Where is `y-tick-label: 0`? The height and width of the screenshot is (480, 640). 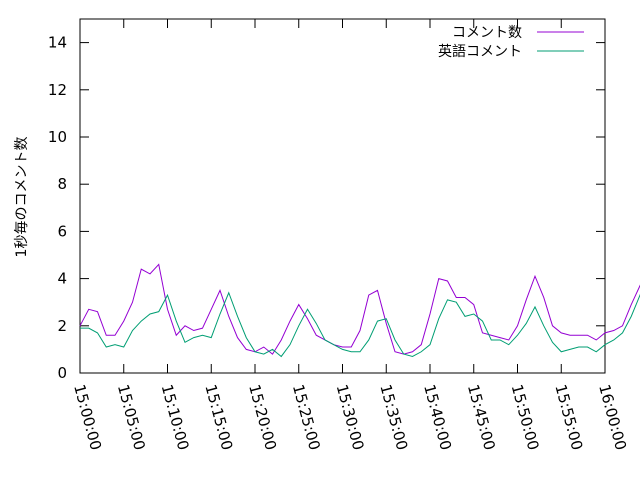 y-tick-label: 0 is located at coordinates (62, 373).